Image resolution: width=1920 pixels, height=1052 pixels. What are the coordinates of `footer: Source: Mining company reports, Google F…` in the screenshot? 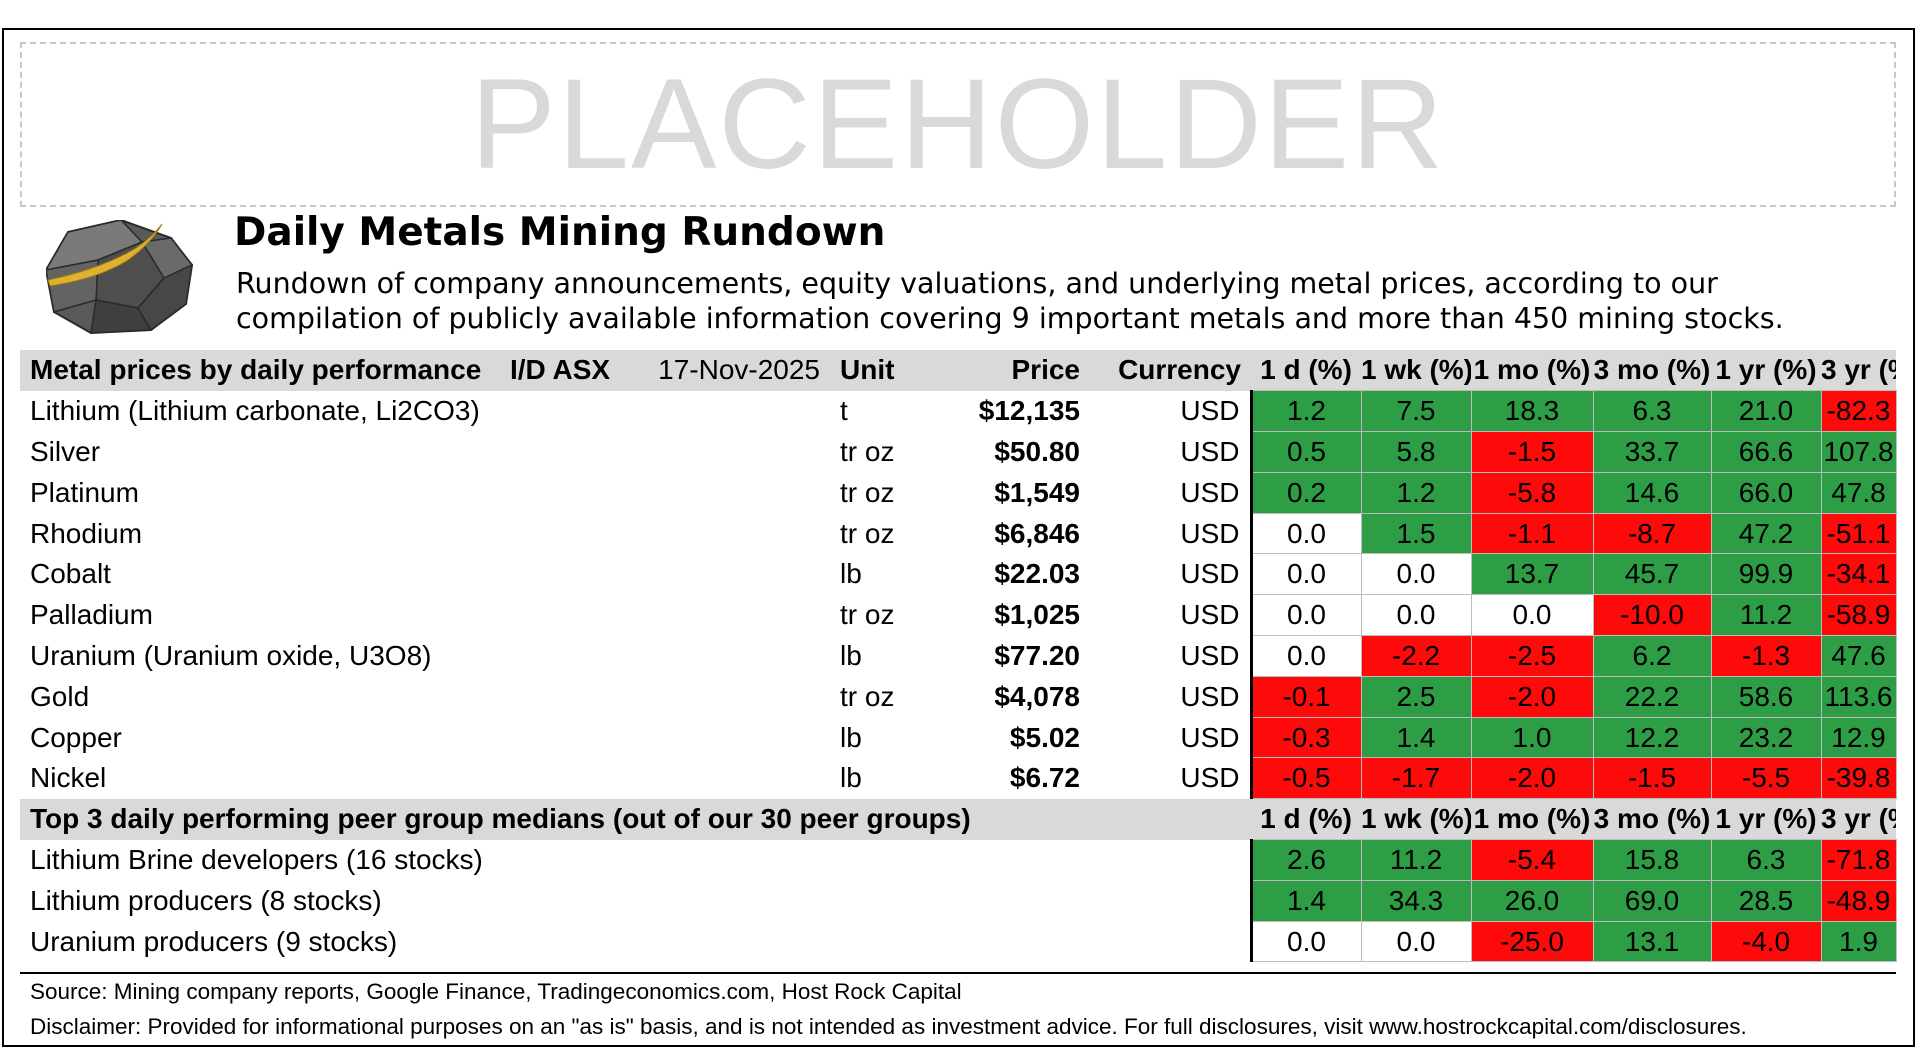 It's located at (958, 1008).